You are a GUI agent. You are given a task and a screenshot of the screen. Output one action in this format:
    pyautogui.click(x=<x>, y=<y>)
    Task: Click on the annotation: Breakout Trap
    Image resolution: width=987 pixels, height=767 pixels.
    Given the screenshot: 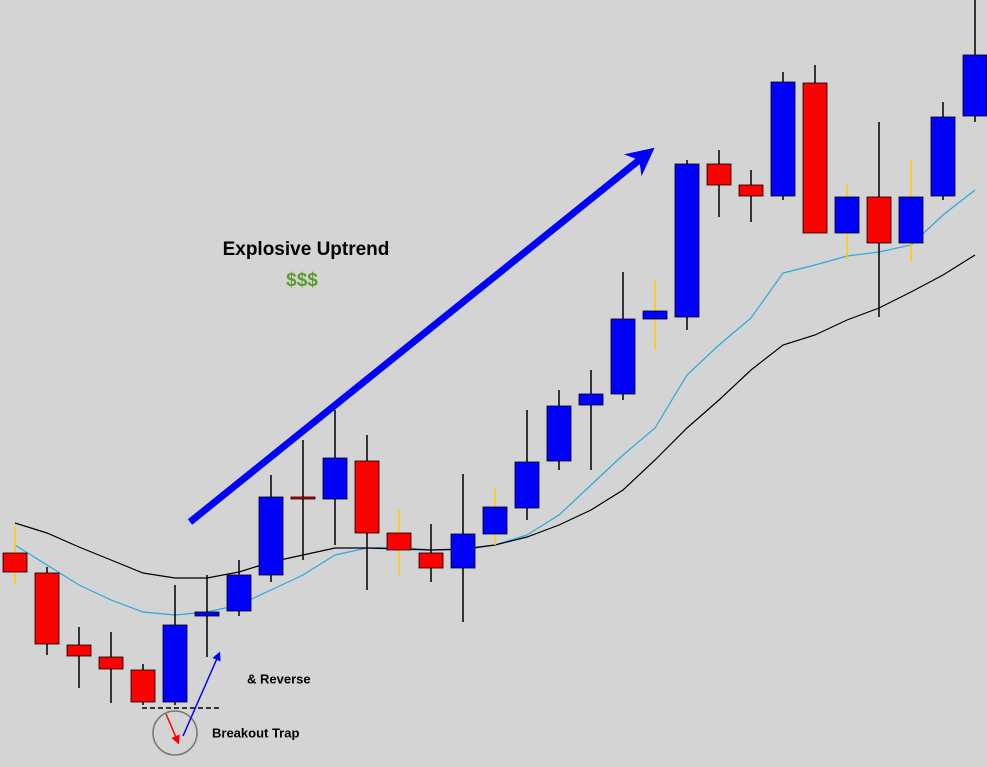 What is the action you would take?
    pyautogui.click(x=255, y=732)
    